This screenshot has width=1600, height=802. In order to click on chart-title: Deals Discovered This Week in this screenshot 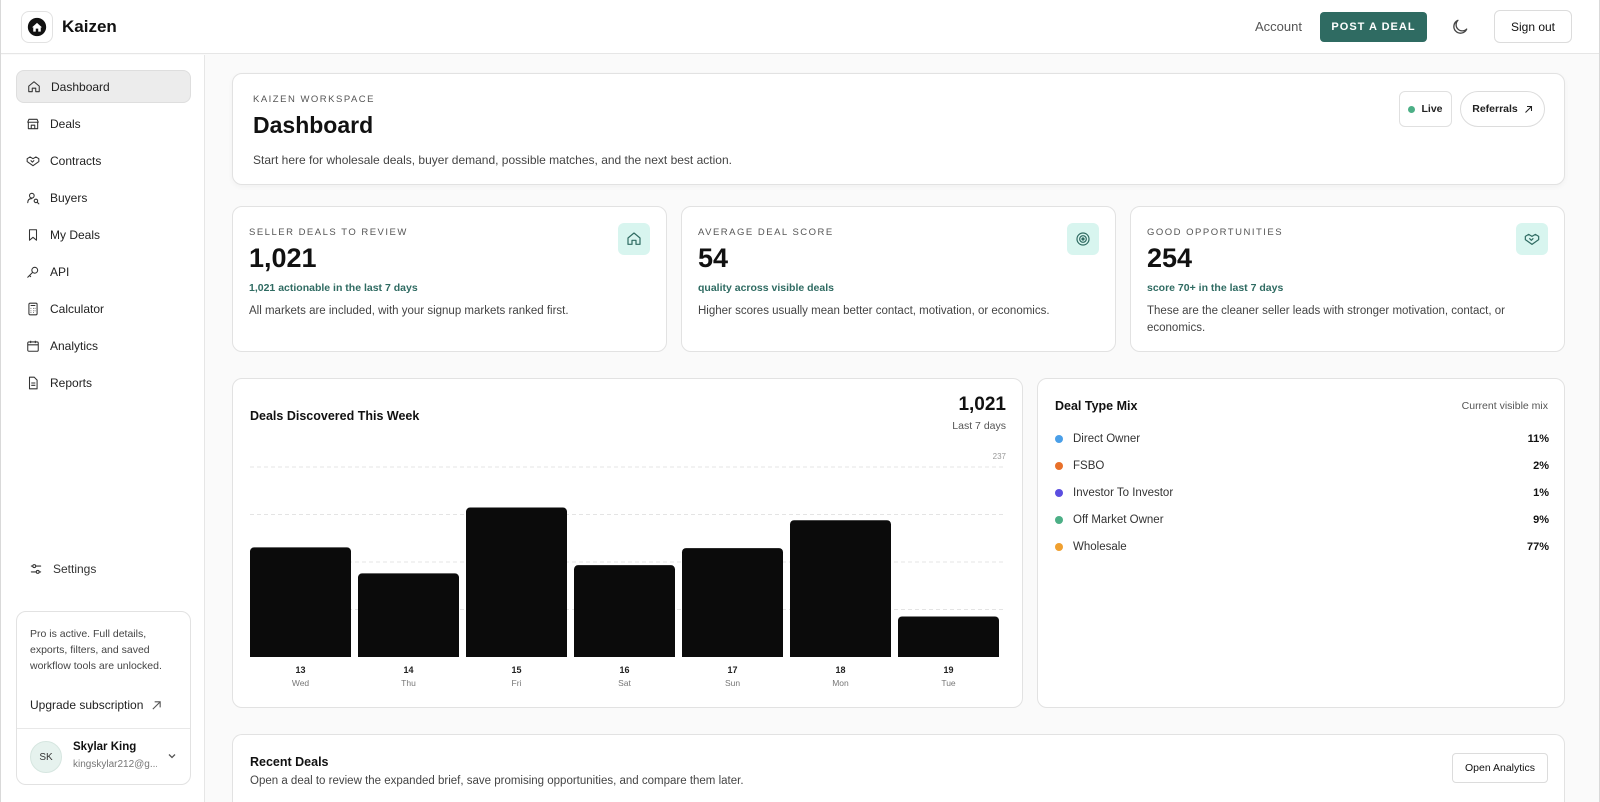, I will do `click(335, 416)`.